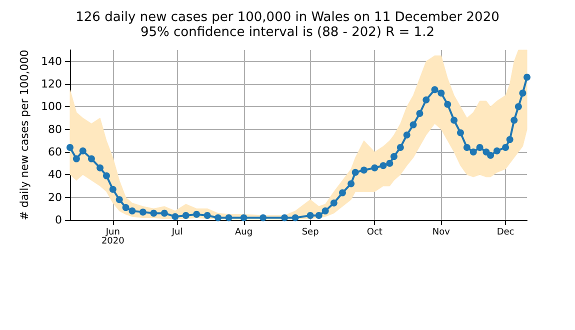  I want to click on x-tick-label: Dec, so click(505, 233).